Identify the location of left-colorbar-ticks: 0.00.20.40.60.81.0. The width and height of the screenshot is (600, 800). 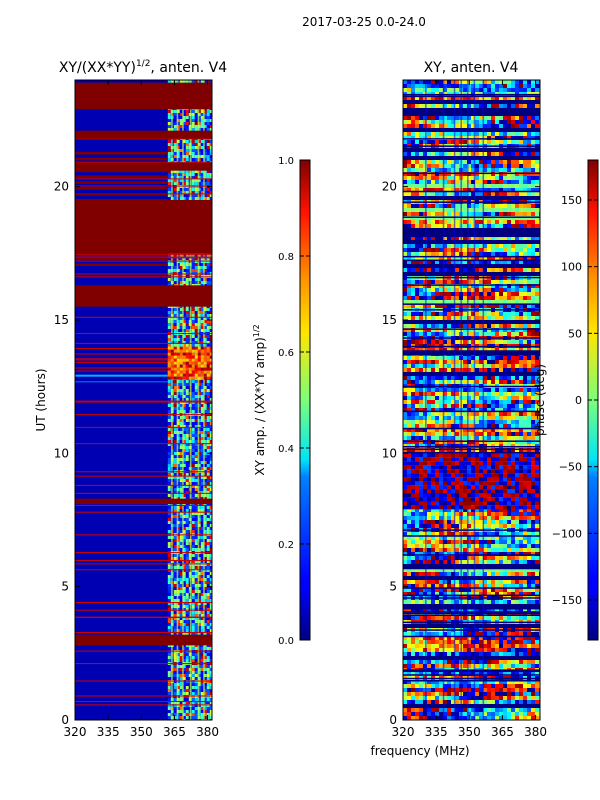
(294, 401).